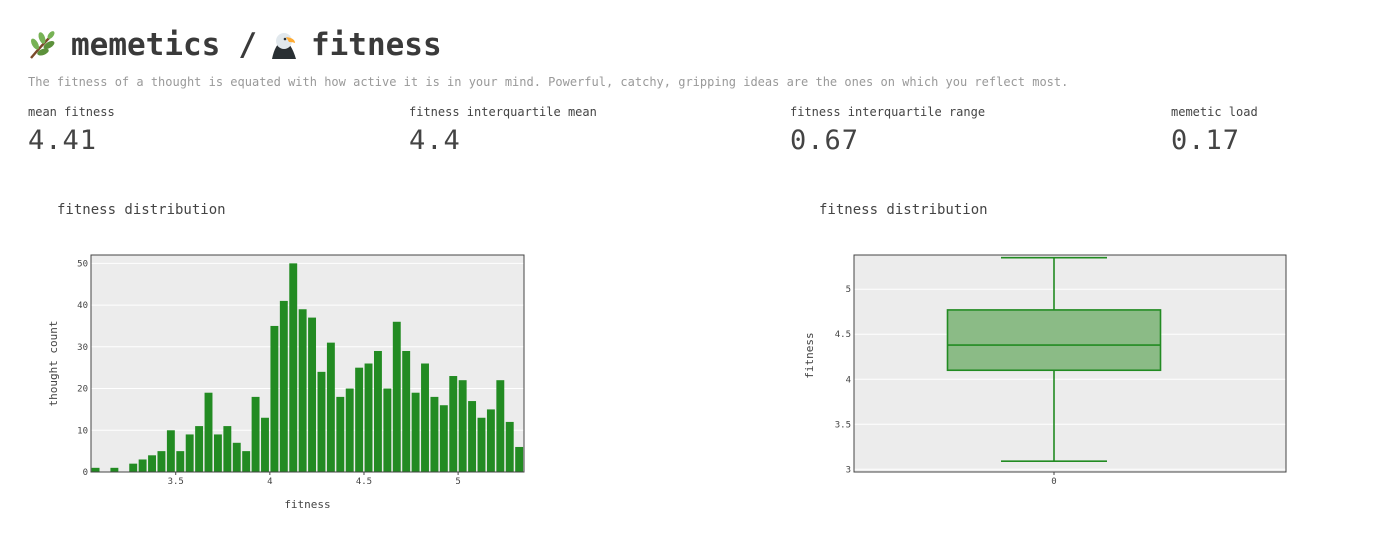  I want to click on x-axis-label: fitness, so click(307, 504).